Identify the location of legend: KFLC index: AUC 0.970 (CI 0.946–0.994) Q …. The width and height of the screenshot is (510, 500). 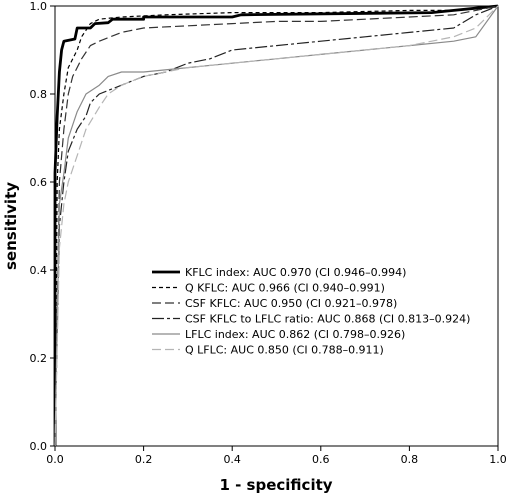
(311, 311).